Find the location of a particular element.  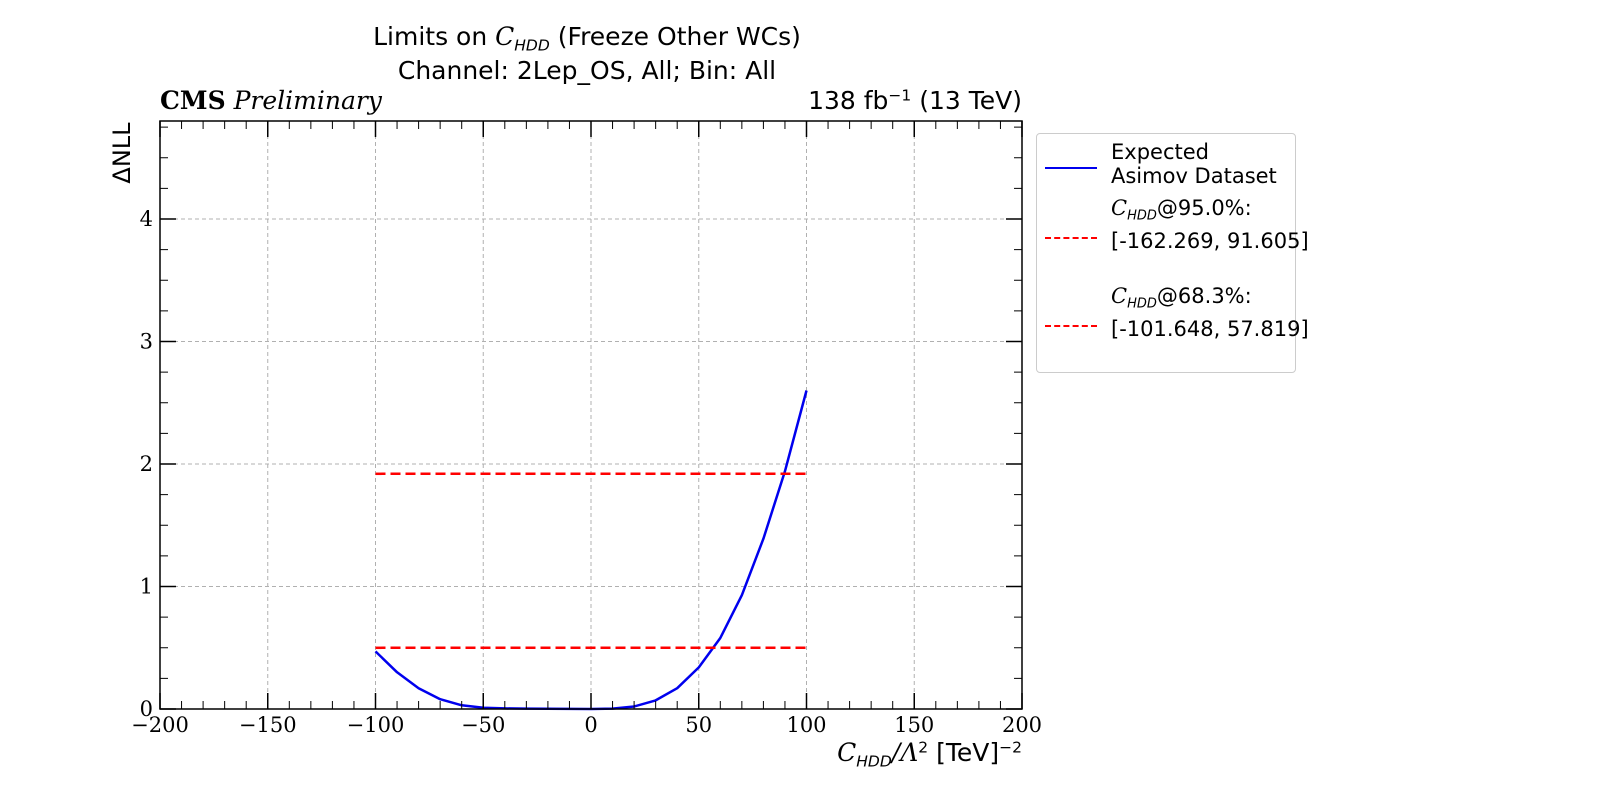

x-tick-label: 50 is located at coordinates (698, 725).